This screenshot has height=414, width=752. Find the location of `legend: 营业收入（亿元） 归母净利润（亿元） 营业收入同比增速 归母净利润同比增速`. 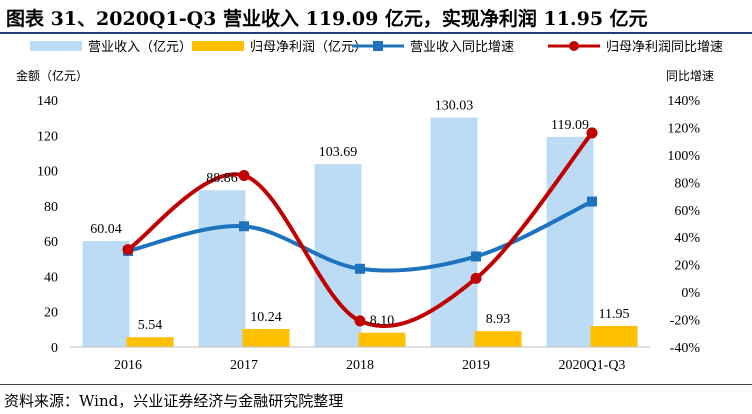

legend: 营业收入（亿元） 归母净利润（亿元） 营业收入同比增速 归母净利润同比增速 is located at coordinates (376, 47).